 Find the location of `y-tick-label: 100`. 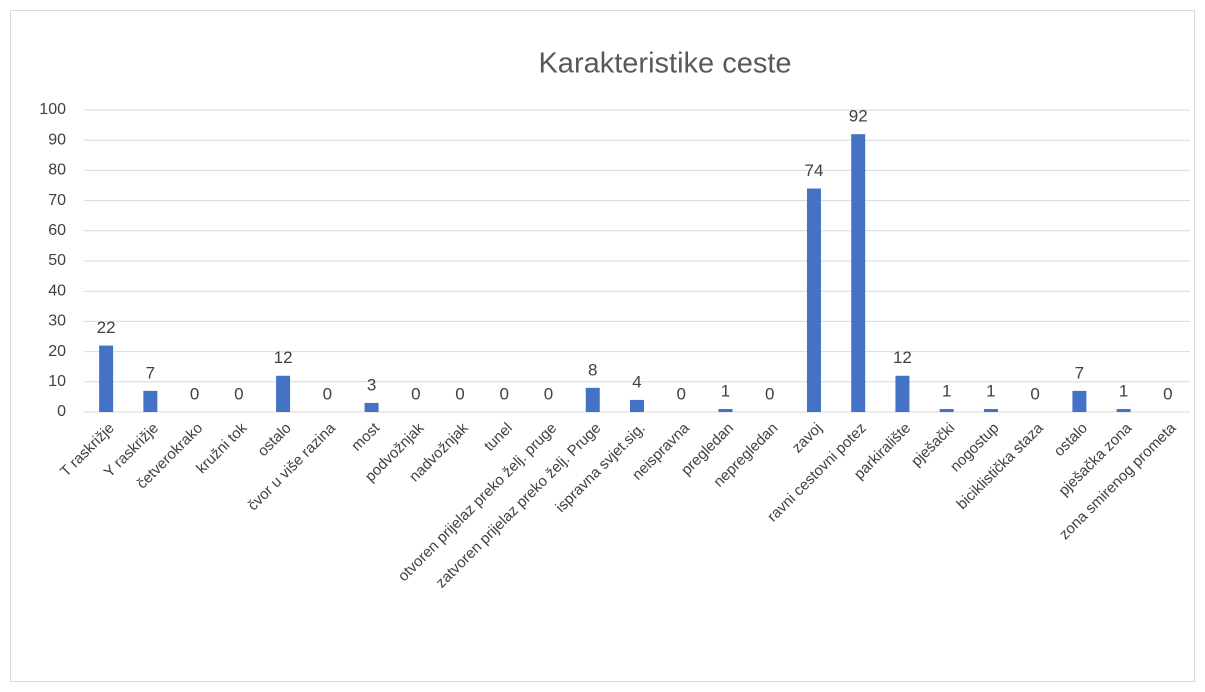

y-tick-label: 100 is located at coordinates (52, 109).